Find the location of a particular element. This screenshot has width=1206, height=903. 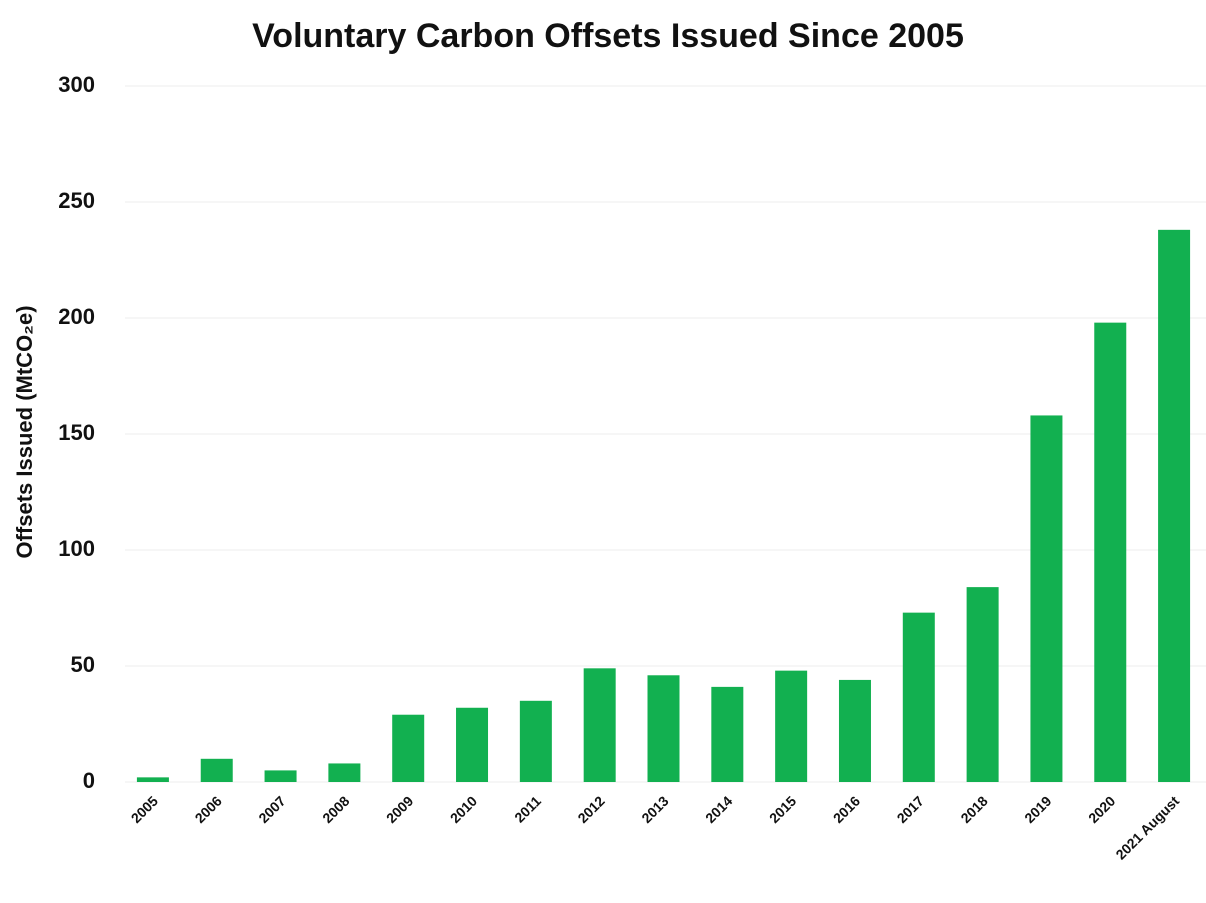

x-tick-label: 2011 is located at coordinates (527, 809).